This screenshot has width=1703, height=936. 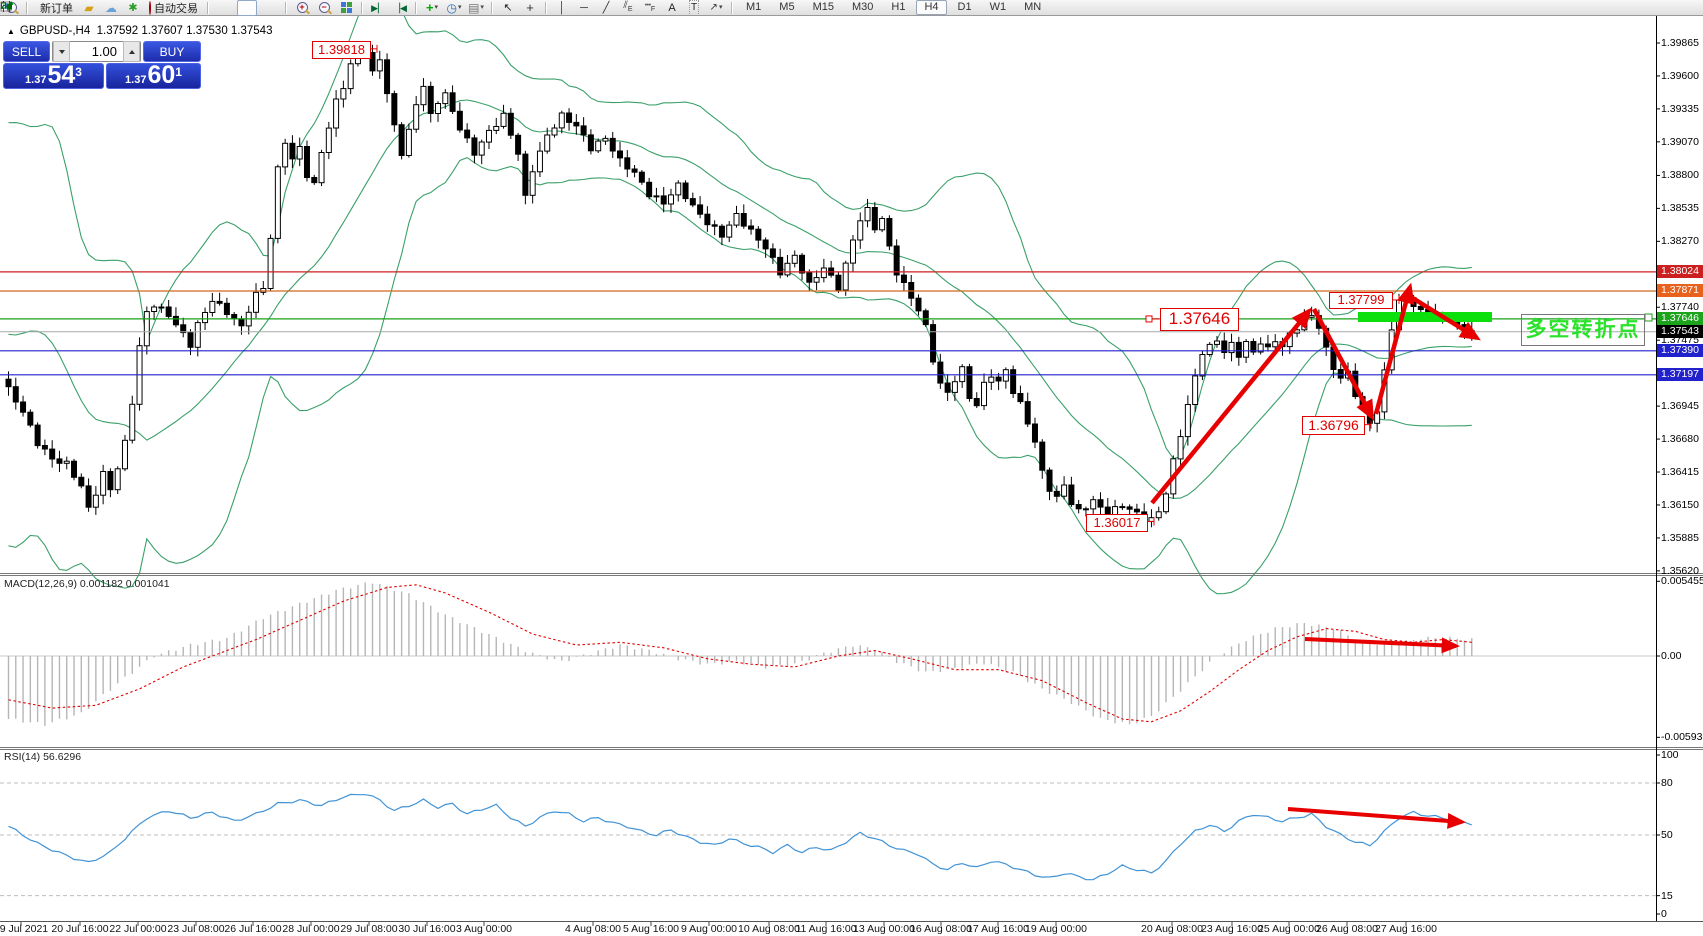 What do you see at coordinates (346, 8) in the screenshot?
I see `tile-windows-icon` at bounding box center [346, 8].